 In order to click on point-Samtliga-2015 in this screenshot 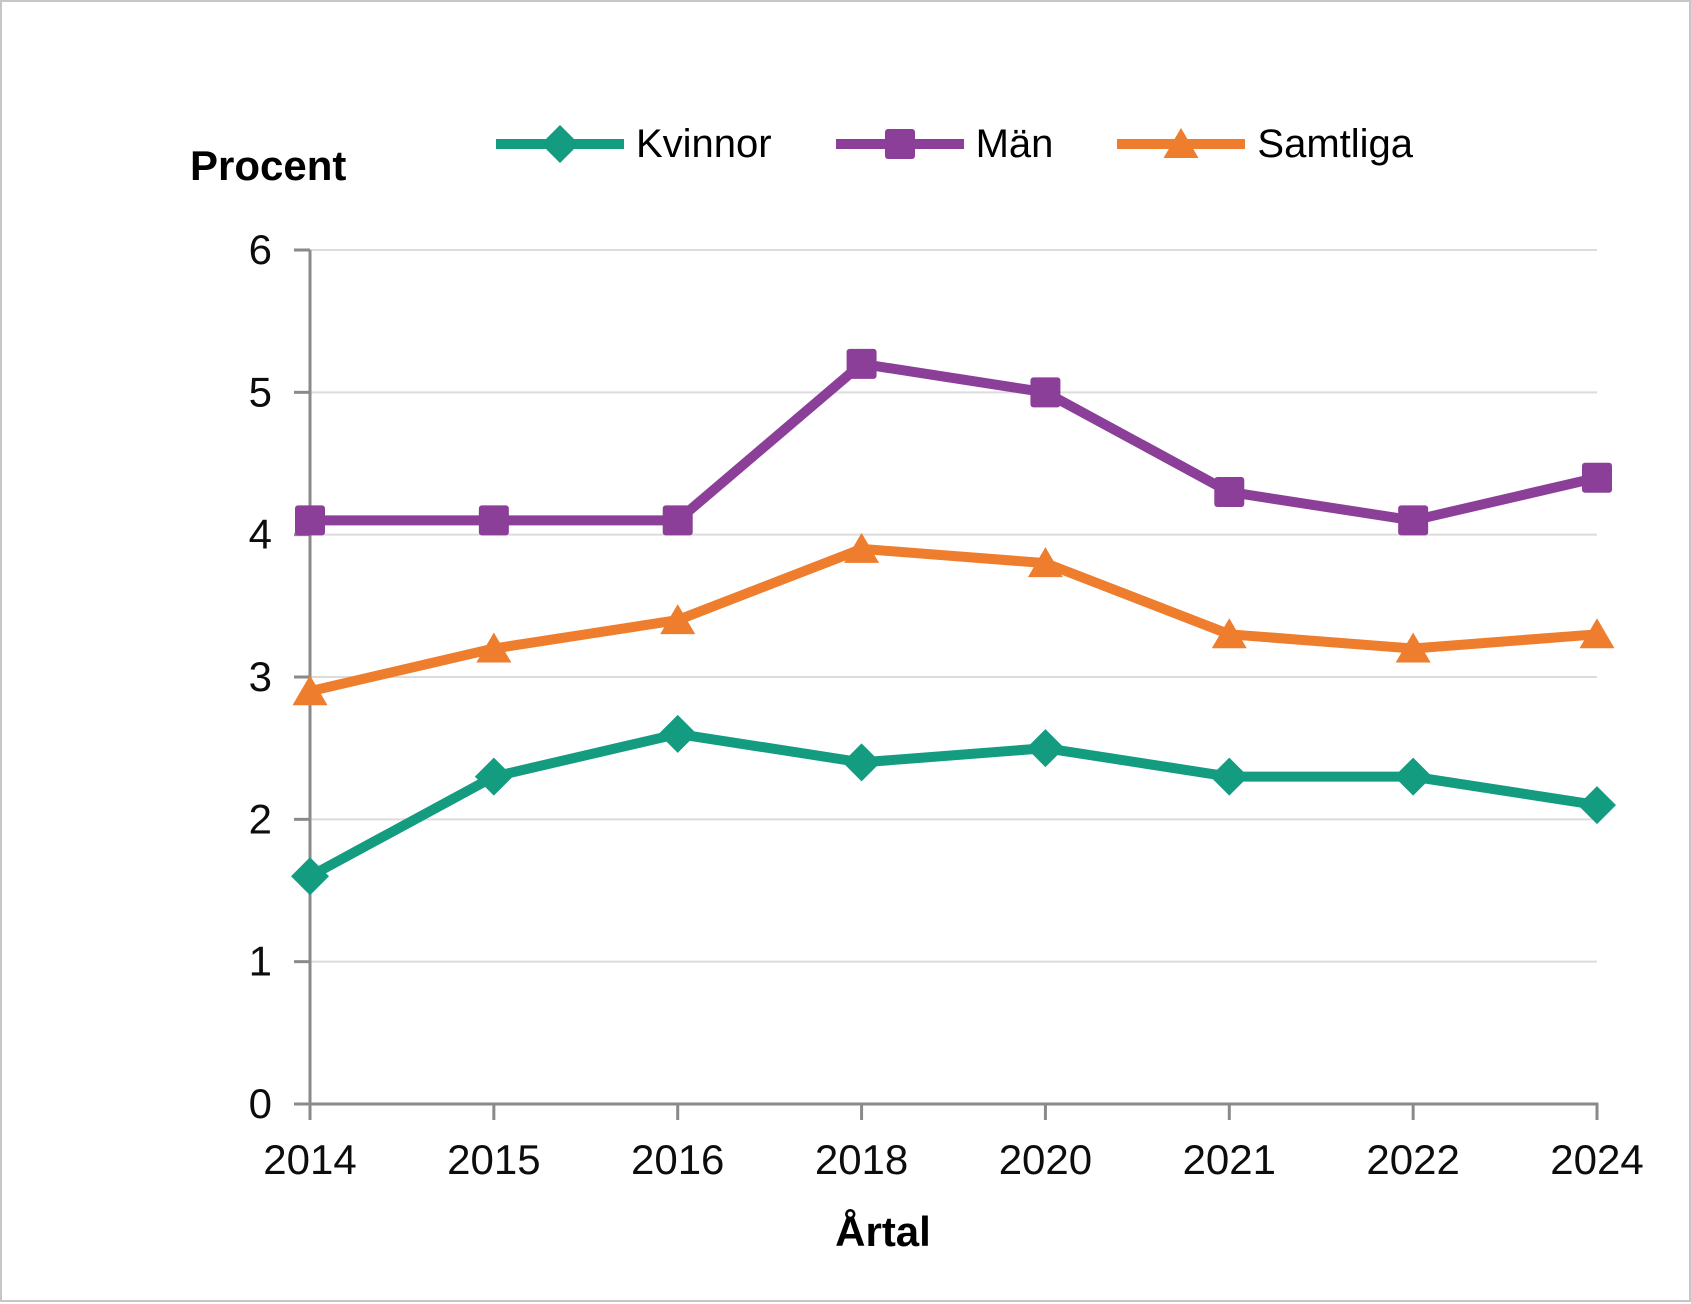, I will do `click(494, 647)`.